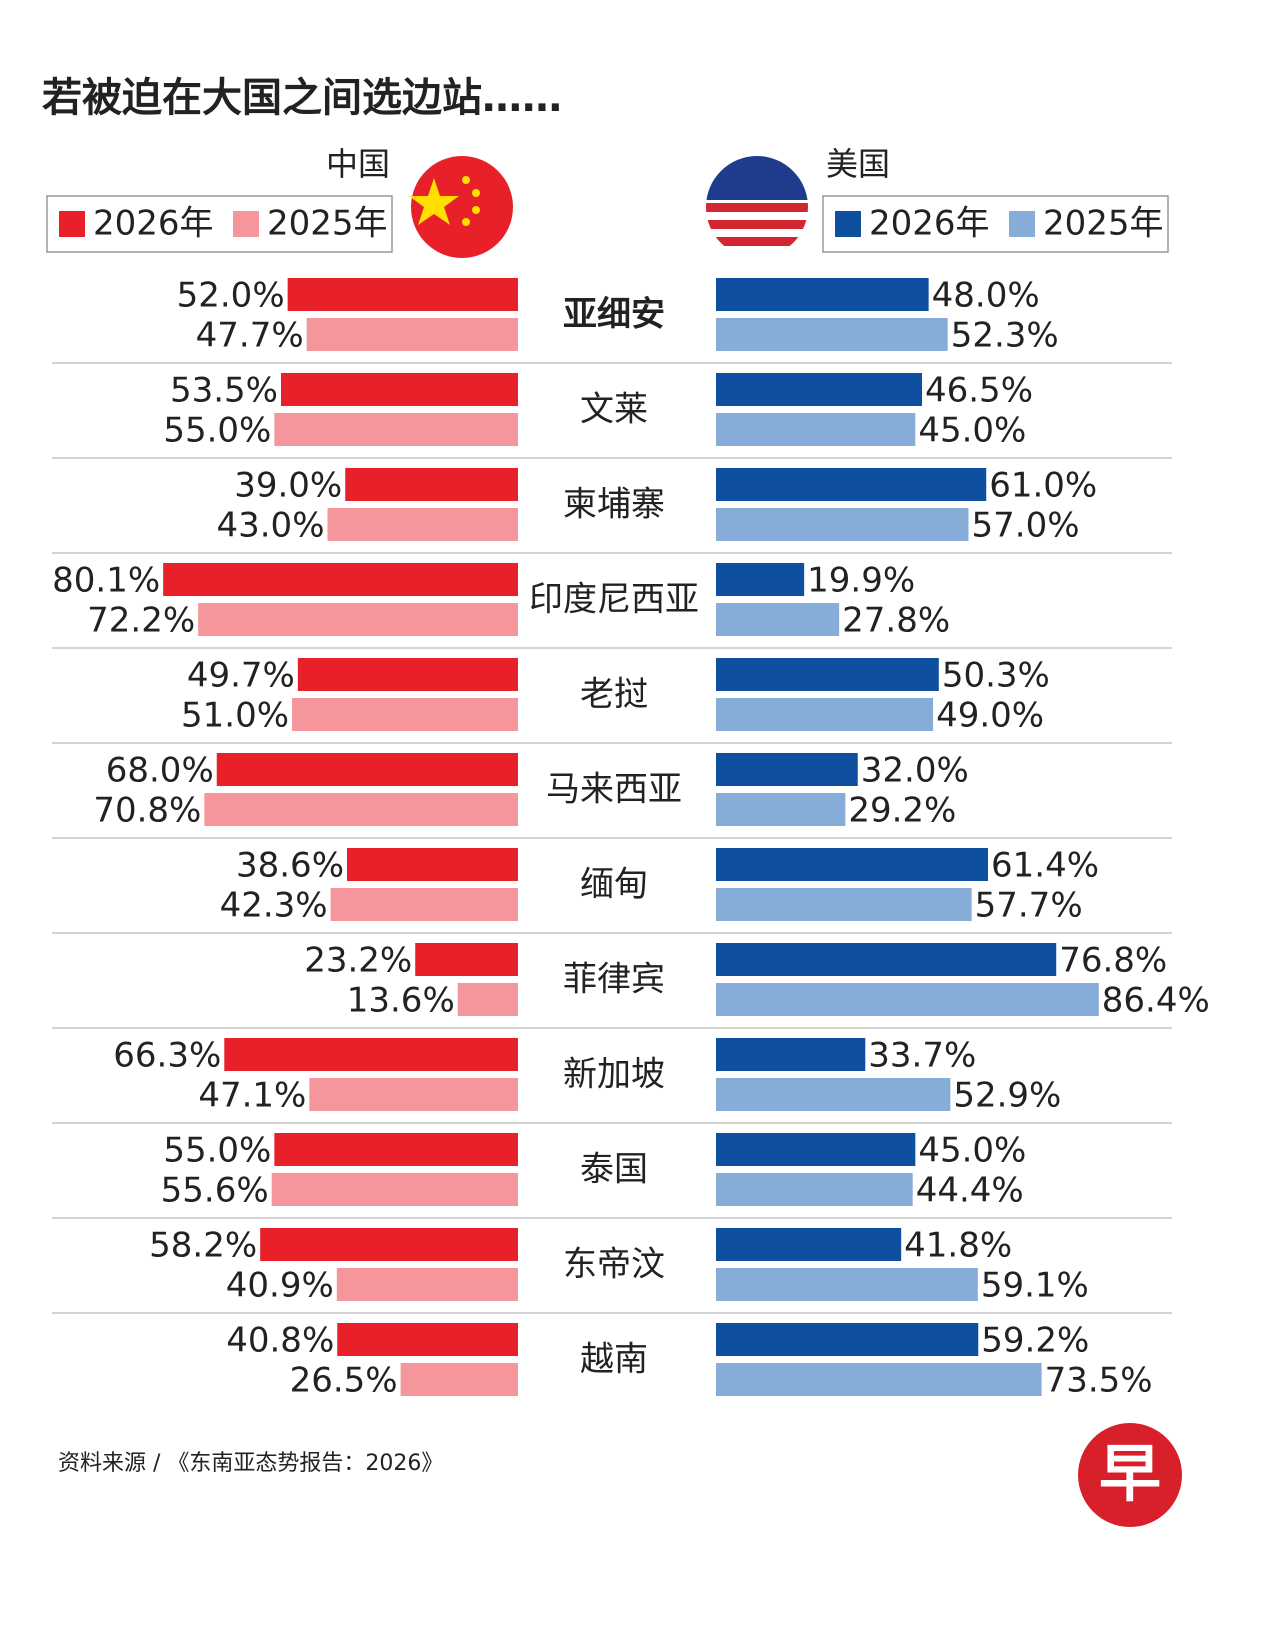 This screenshot has width=1280, height=1628. What do you see at coordinates (861, 581) in the screenshot?
I see `value-label: 19.9%` at bounding box center [861, 581].